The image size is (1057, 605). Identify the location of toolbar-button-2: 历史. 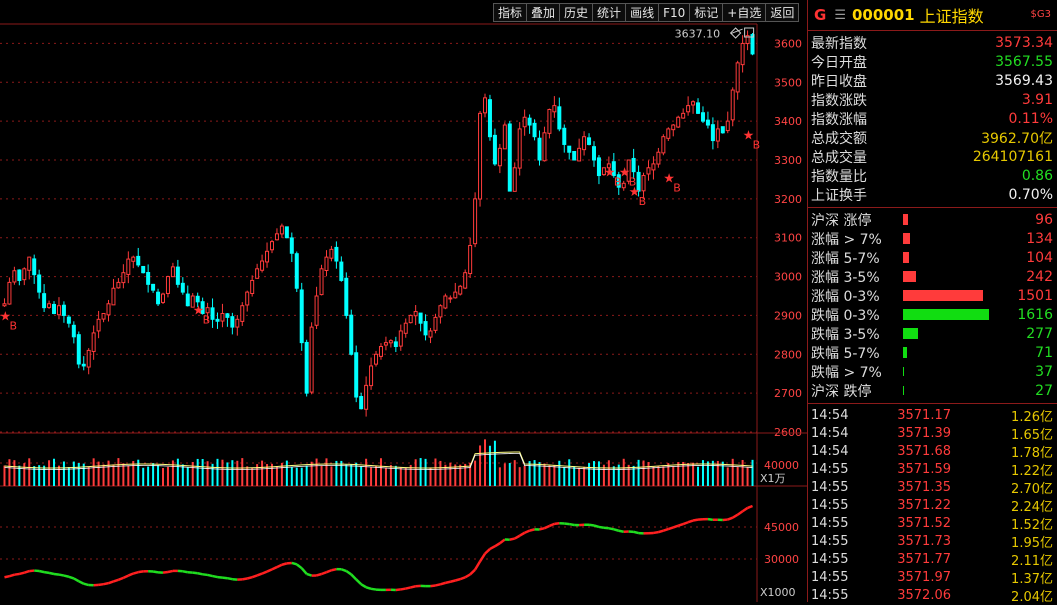
(575, 12).